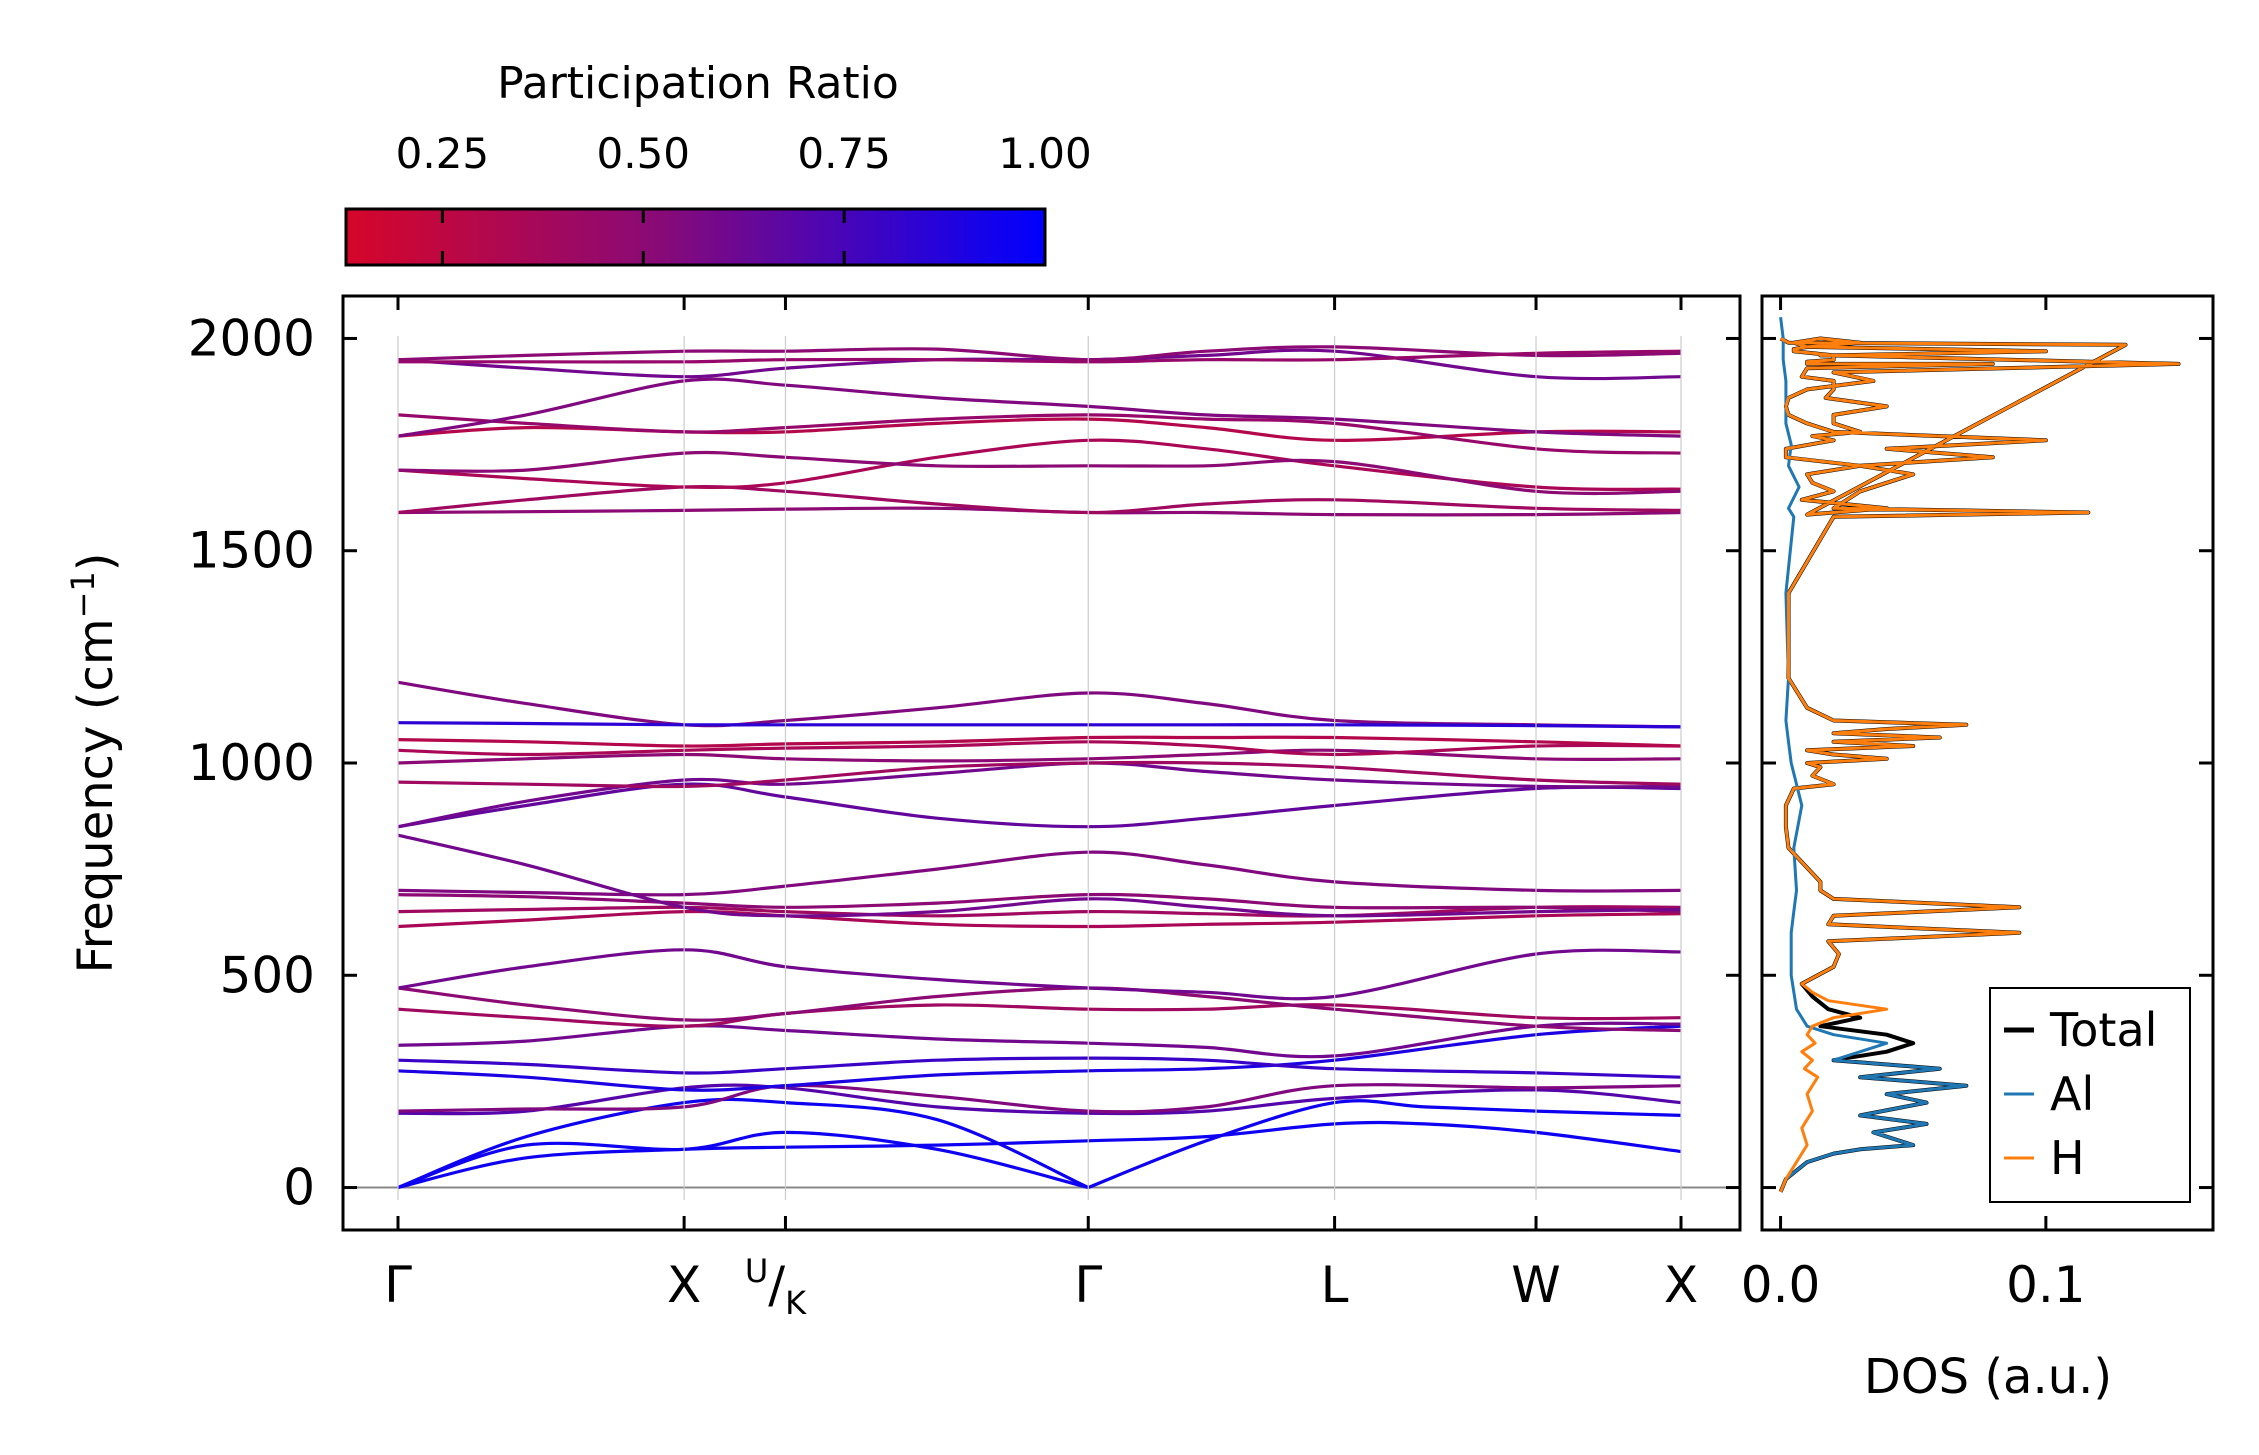  I want to click on colorbar-gradient, so click(695, 237).